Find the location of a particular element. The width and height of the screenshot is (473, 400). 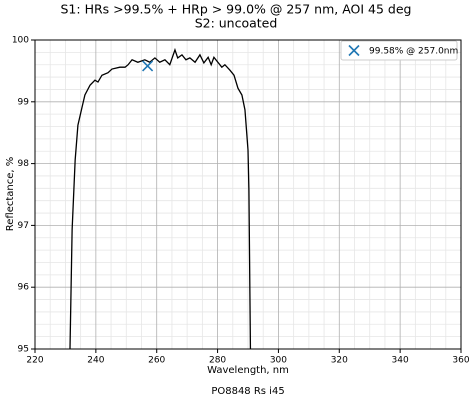

y-tick-label: 98 is located at coordinates (24, 164).